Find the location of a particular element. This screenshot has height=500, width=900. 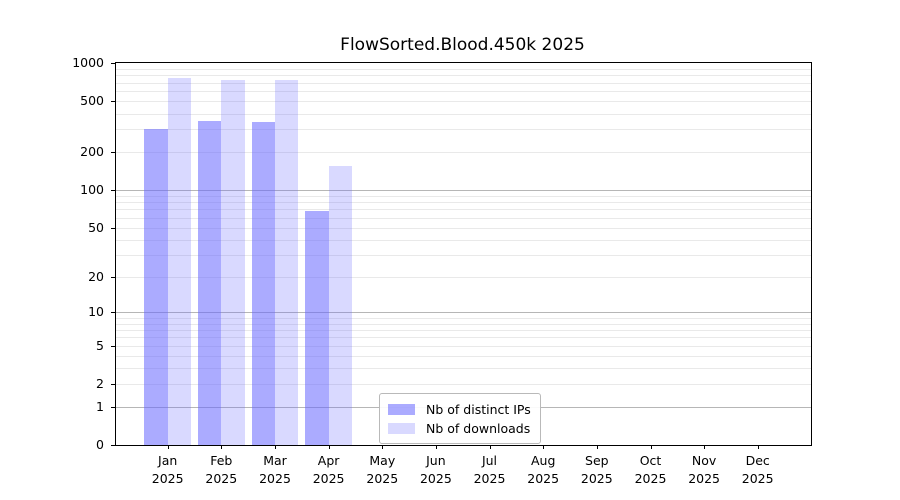

x-tick-label: Apr 2025 is located at coordinates (329, 469).